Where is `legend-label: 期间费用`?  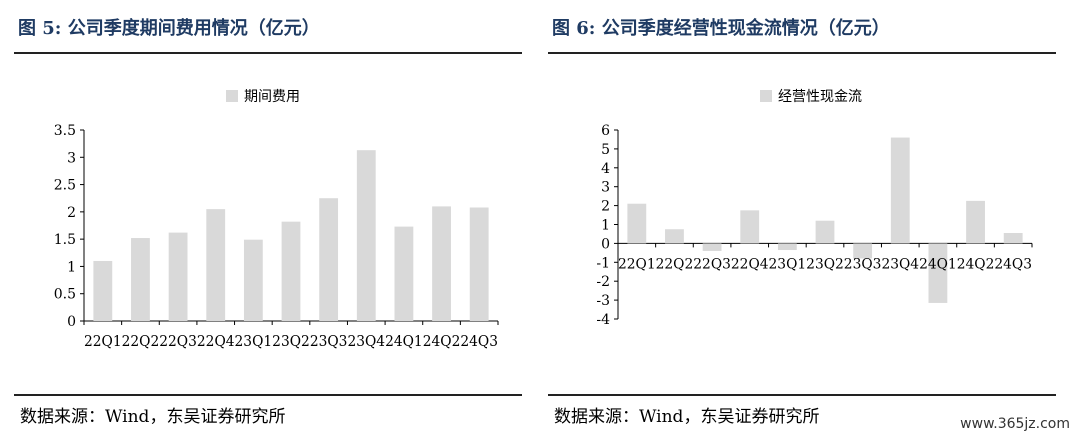
legend-label: 期间费用 is located at coordinates (272, 97).